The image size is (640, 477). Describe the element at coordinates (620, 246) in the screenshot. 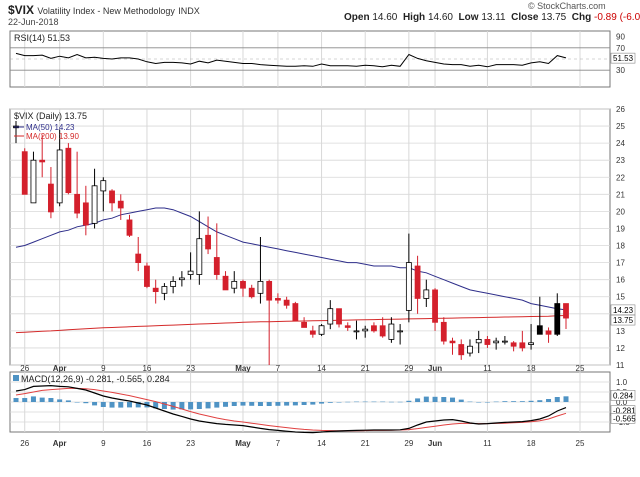

I see `price-tick-label: 18` at that location.